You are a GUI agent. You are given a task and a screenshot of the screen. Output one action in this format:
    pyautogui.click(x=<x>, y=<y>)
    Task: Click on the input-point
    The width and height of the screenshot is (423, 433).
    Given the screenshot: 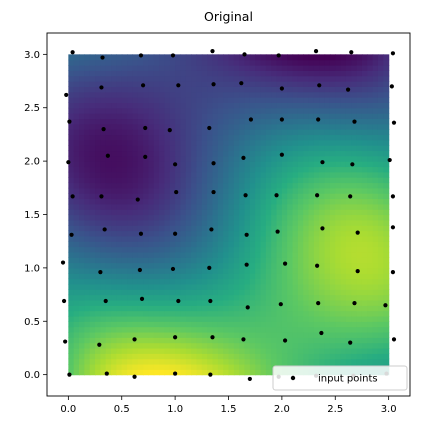 What is the action you would take?
    pyautogui.click(x=277, y=231)
    